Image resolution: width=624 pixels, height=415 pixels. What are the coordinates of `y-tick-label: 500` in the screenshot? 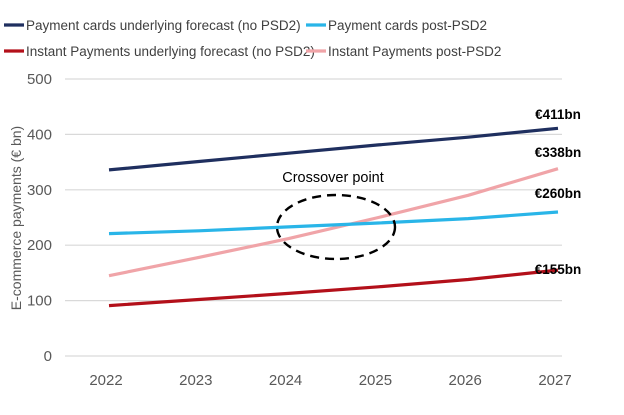 It's located at (39, 79).